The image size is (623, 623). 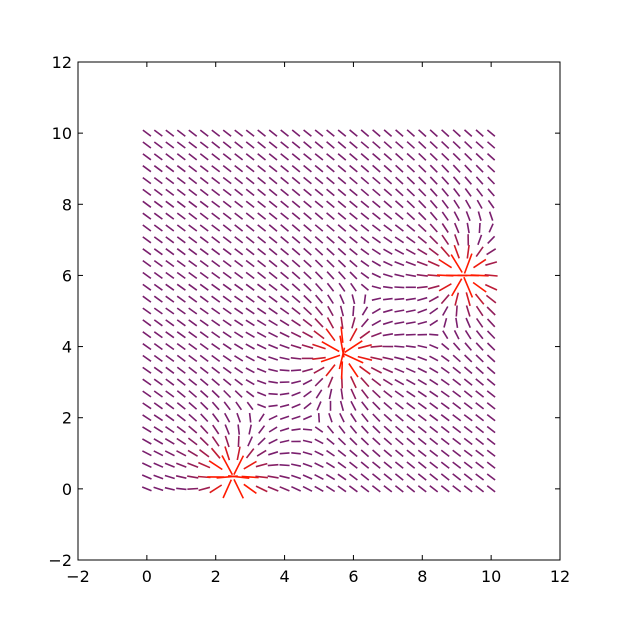 What do you see at coordinates (422, 576) in the screenshot?
I see `x-tick-label: 8` at bounding box center [422, 576].